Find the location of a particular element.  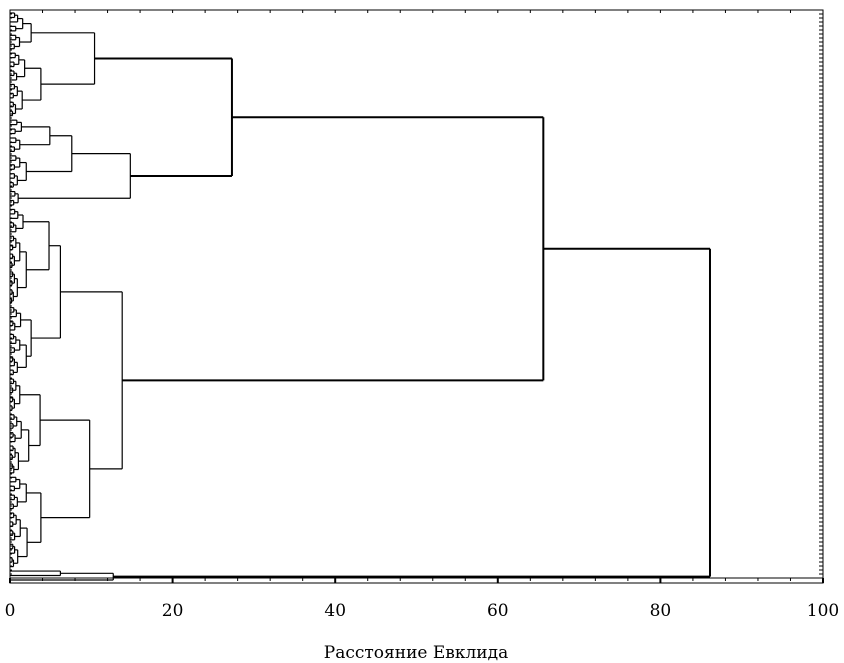

x-tick-label: 80 is located at coordinates (661, 611).